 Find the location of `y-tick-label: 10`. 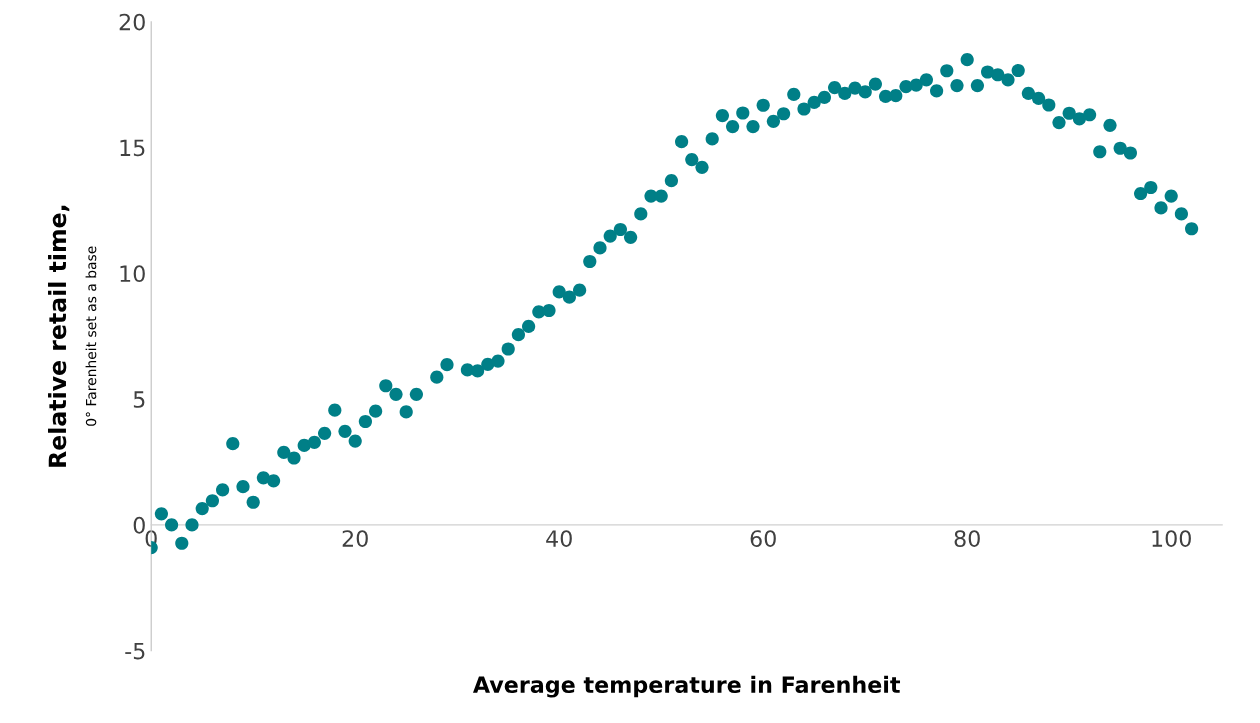

y-tick-label: 10 is located at coordinates (132, 274).